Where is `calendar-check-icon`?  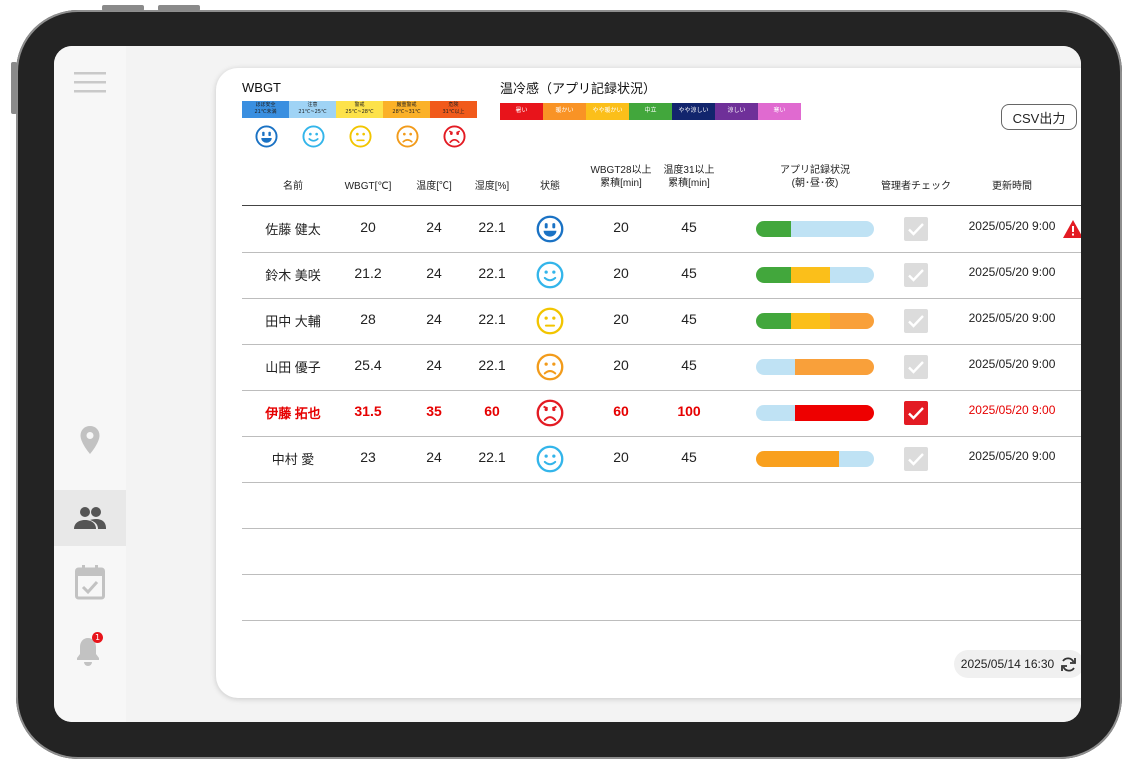
calendar-check-icon is located at coordinates (90, 582).